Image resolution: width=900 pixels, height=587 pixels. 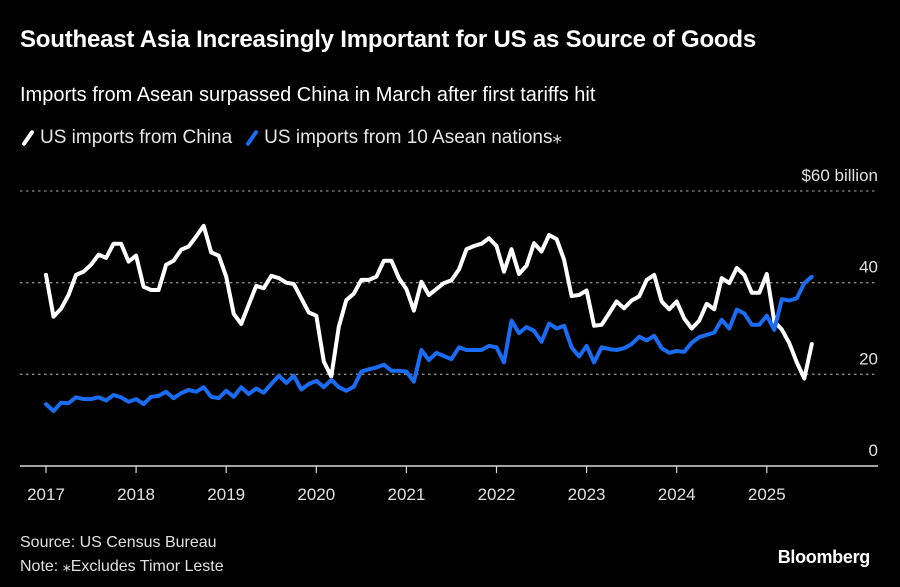 I want to click on x-tick-label-2017: 2017, so click(x=46, y=494).